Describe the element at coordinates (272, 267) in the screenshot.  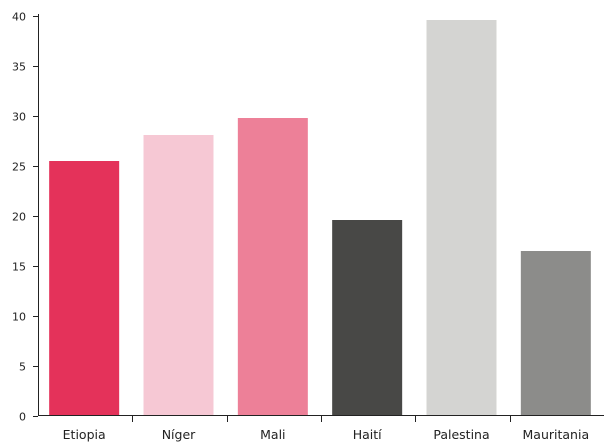
I see `bar-mali` at that location.